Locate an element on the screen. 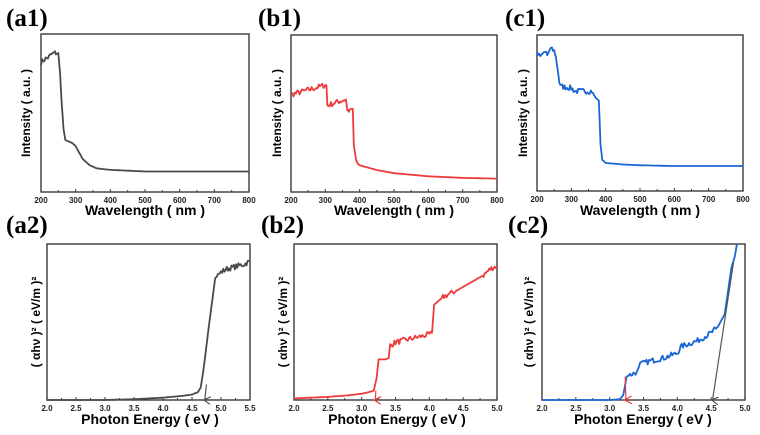 Image resolution: width=760 pixels, height=435 pixels. data-series-a1 is located at coordinates (144, 111).